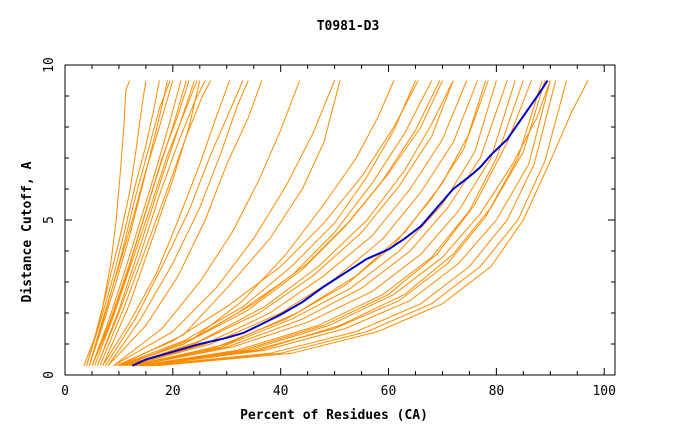 This screenshot has height=440, width=680. What do you see at coordinates (348, 26) in the screenshot?
I see `chart-title: T0981-D3` at bounding box center [348, 26].